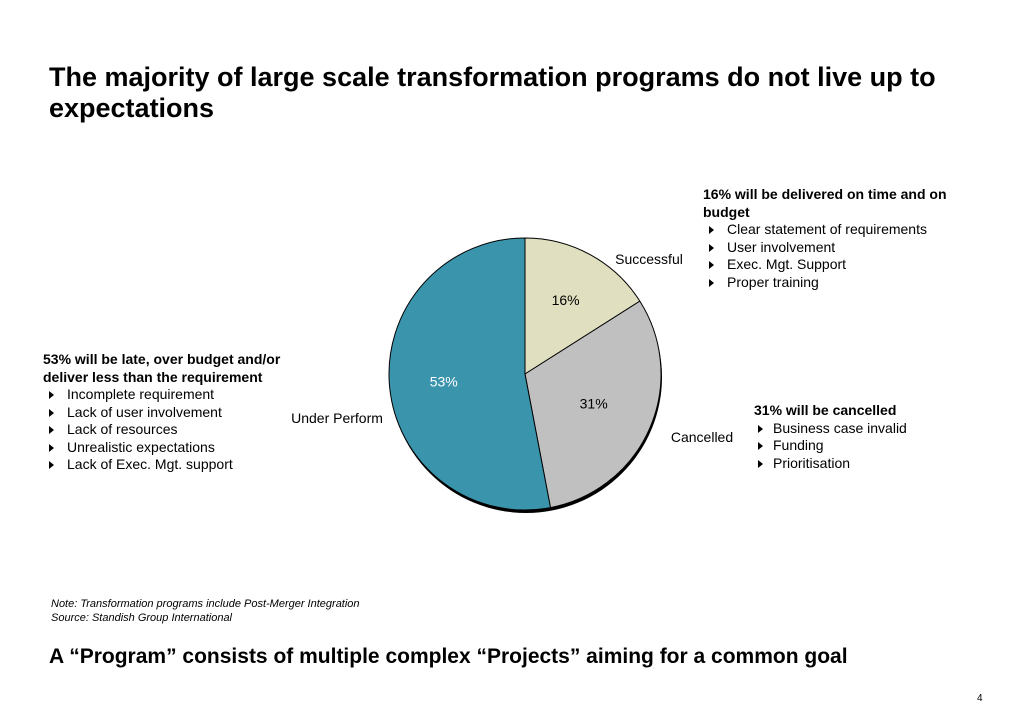 Image resolution: width=1024 pixels, height=709 pixels. I want to click on pie-slice-under-perform, so click(470, 374).